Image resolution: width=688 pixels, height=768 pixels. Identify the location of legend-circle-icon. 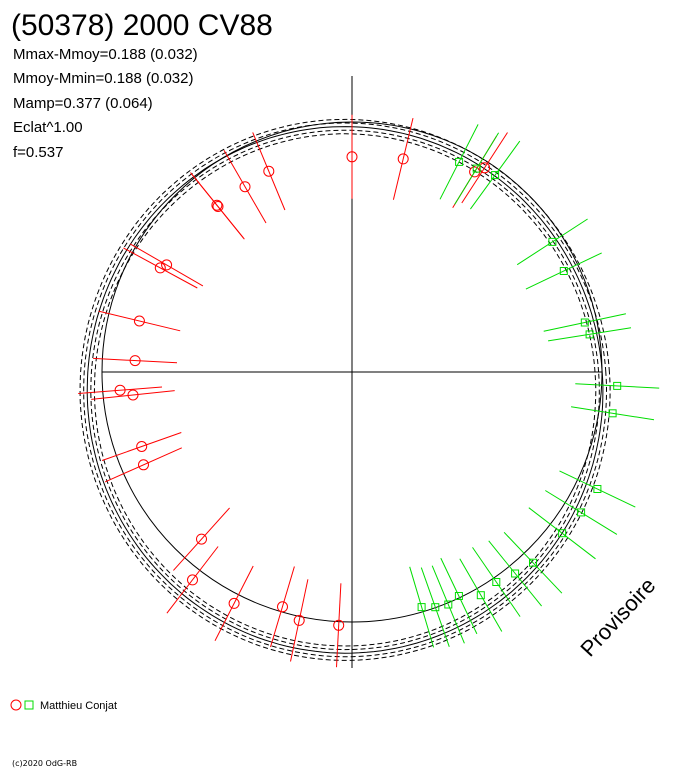
(16, 705).